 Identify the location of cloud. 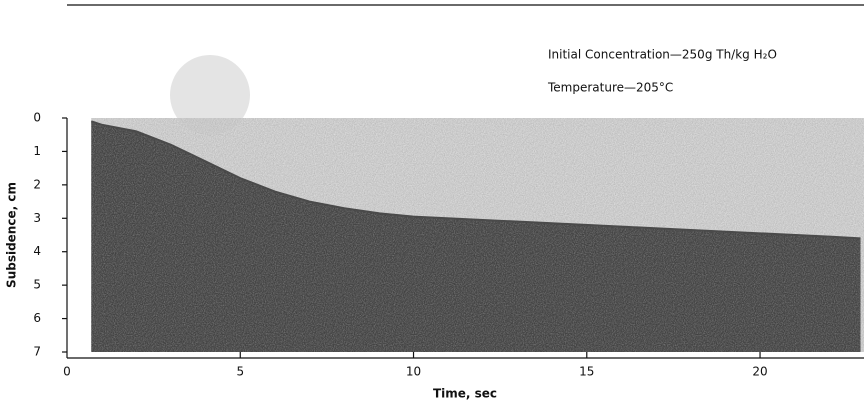
(210, 95).